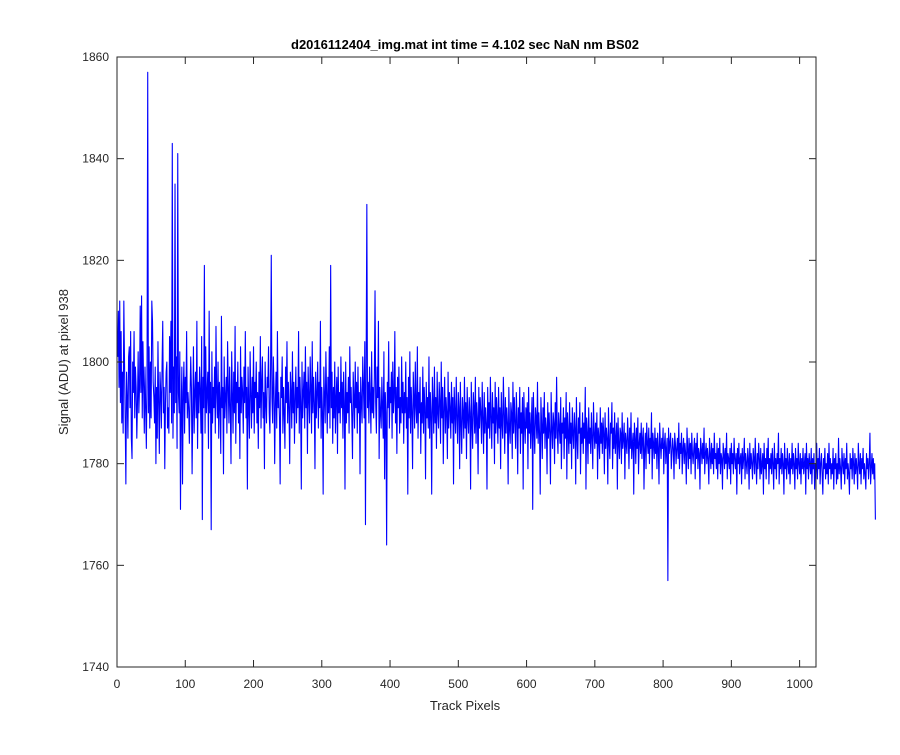 This screenshot has width=900, height=755. I want to click on y-tick-label: 1820, so click(95, 260).